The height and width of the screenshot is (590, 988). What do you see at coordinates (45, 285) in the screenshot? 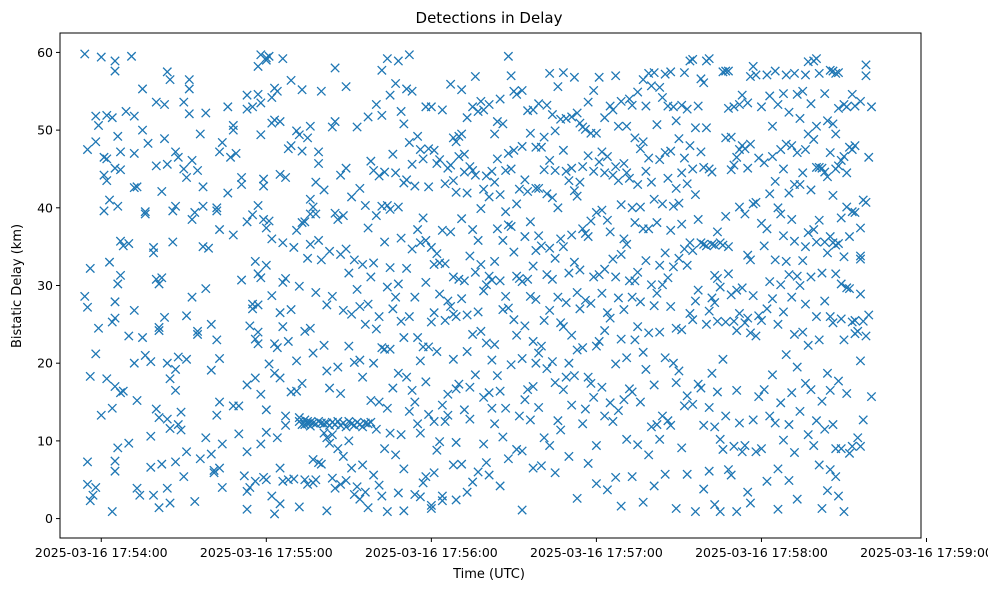
I see `y-tick-label: 30` at bounding box center [45, 285].